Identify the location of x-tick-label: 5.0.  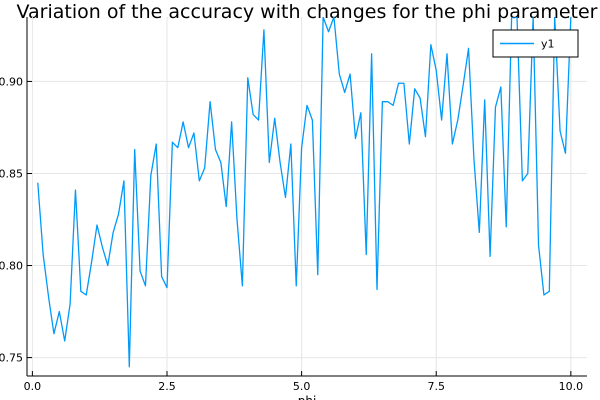
(302, 386).